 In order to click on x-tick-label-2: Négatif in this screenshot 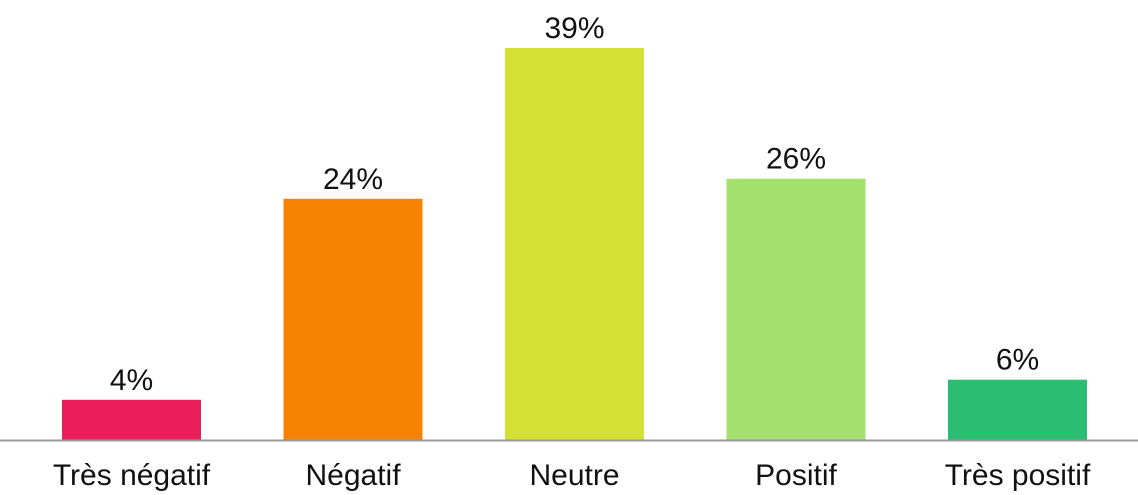, I will do `click(353, 475)`.